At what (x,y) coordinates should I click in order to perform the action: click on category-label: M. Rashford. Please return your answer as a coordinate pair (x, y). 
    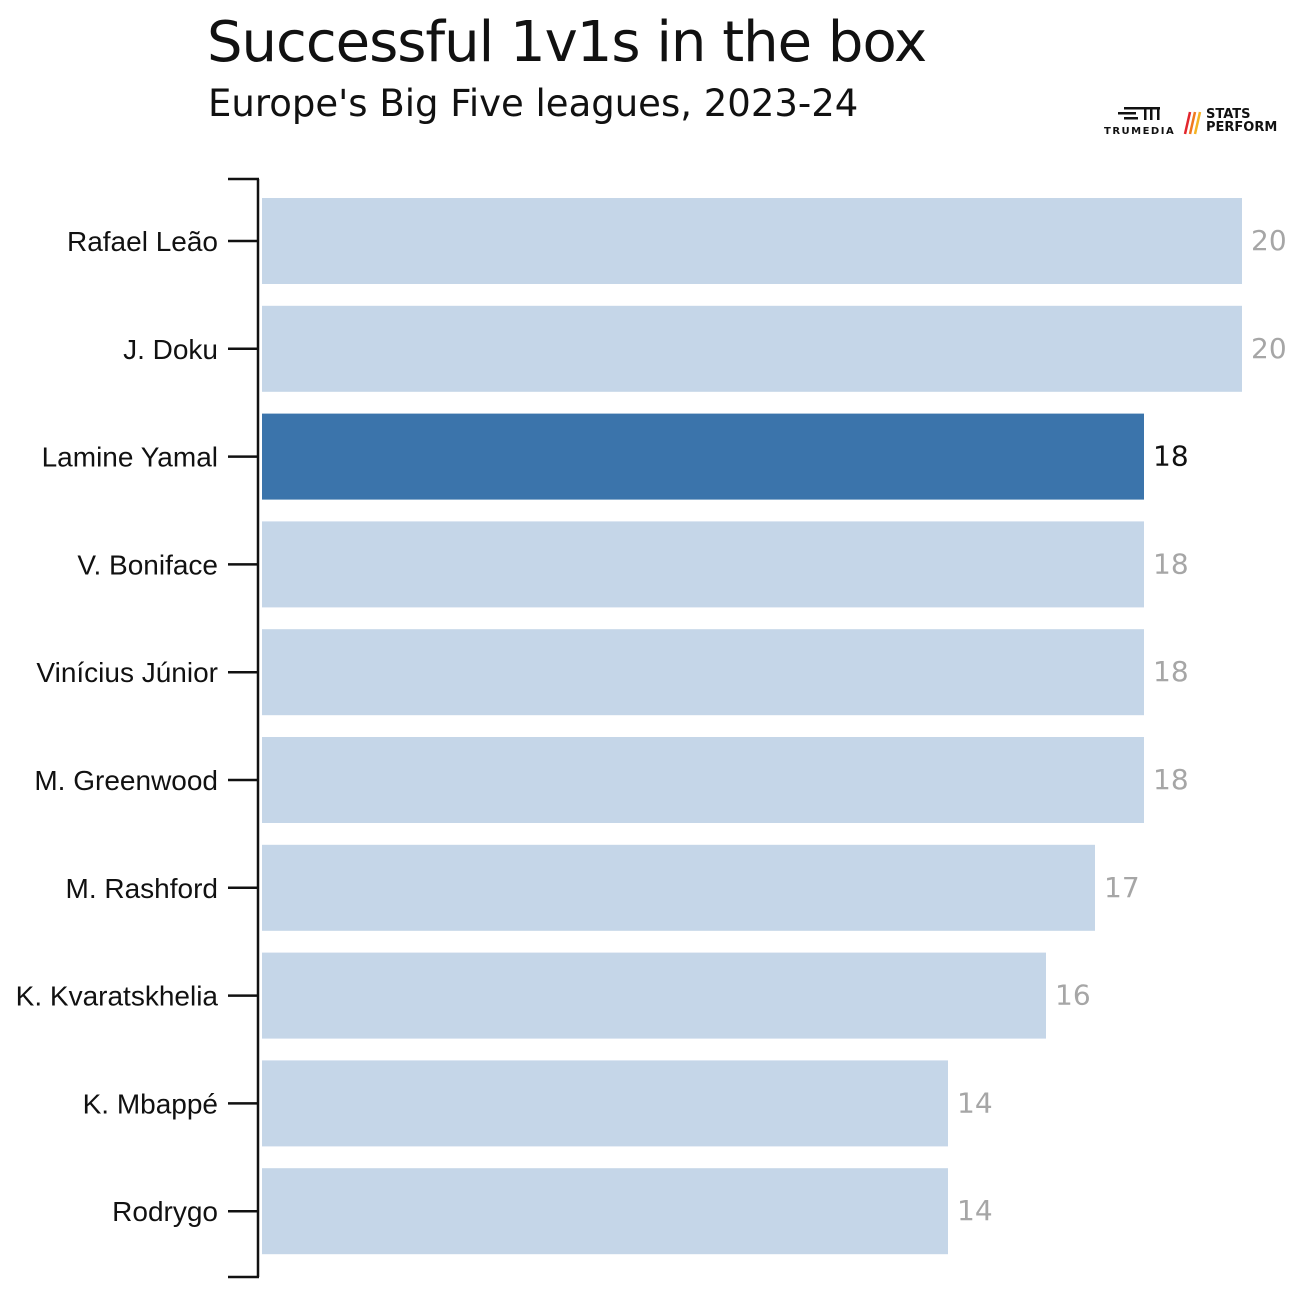
    Looking at the image, I should click on (142, 888).